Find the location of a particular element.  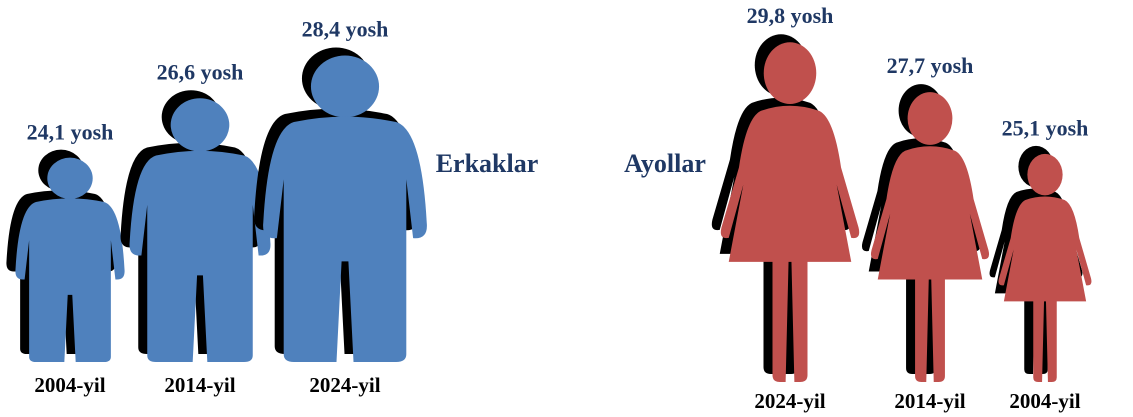

value-label: 25,1 yosh is located at coordinates (1045, 128).